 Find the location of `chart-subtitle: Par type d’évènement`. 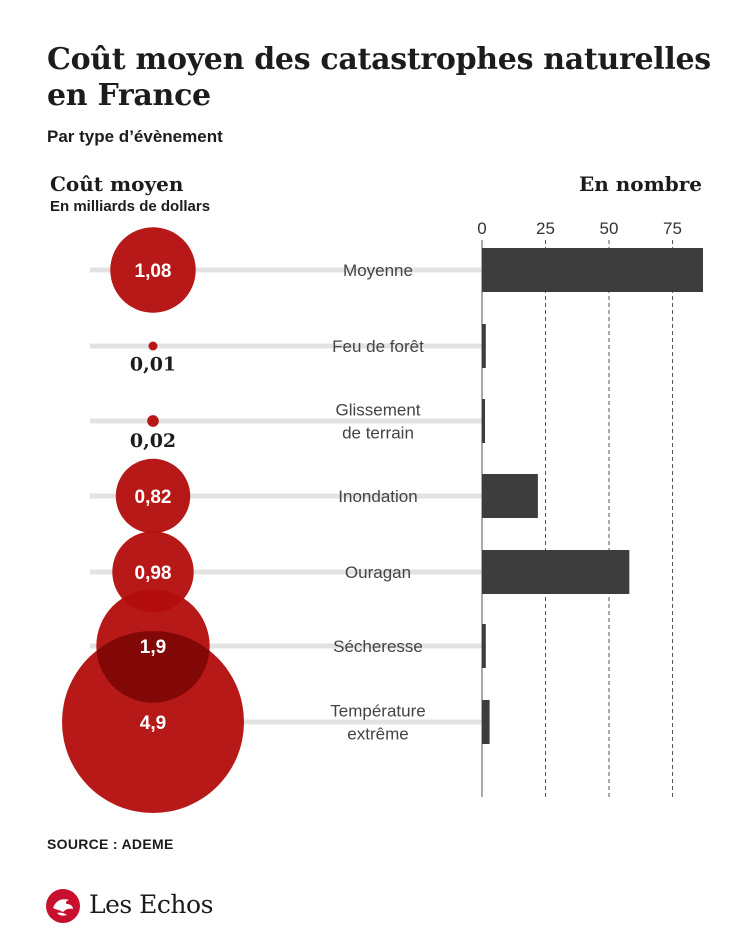

chart-subtitle: Par type d’évènement is located at coordinates (135, 136).